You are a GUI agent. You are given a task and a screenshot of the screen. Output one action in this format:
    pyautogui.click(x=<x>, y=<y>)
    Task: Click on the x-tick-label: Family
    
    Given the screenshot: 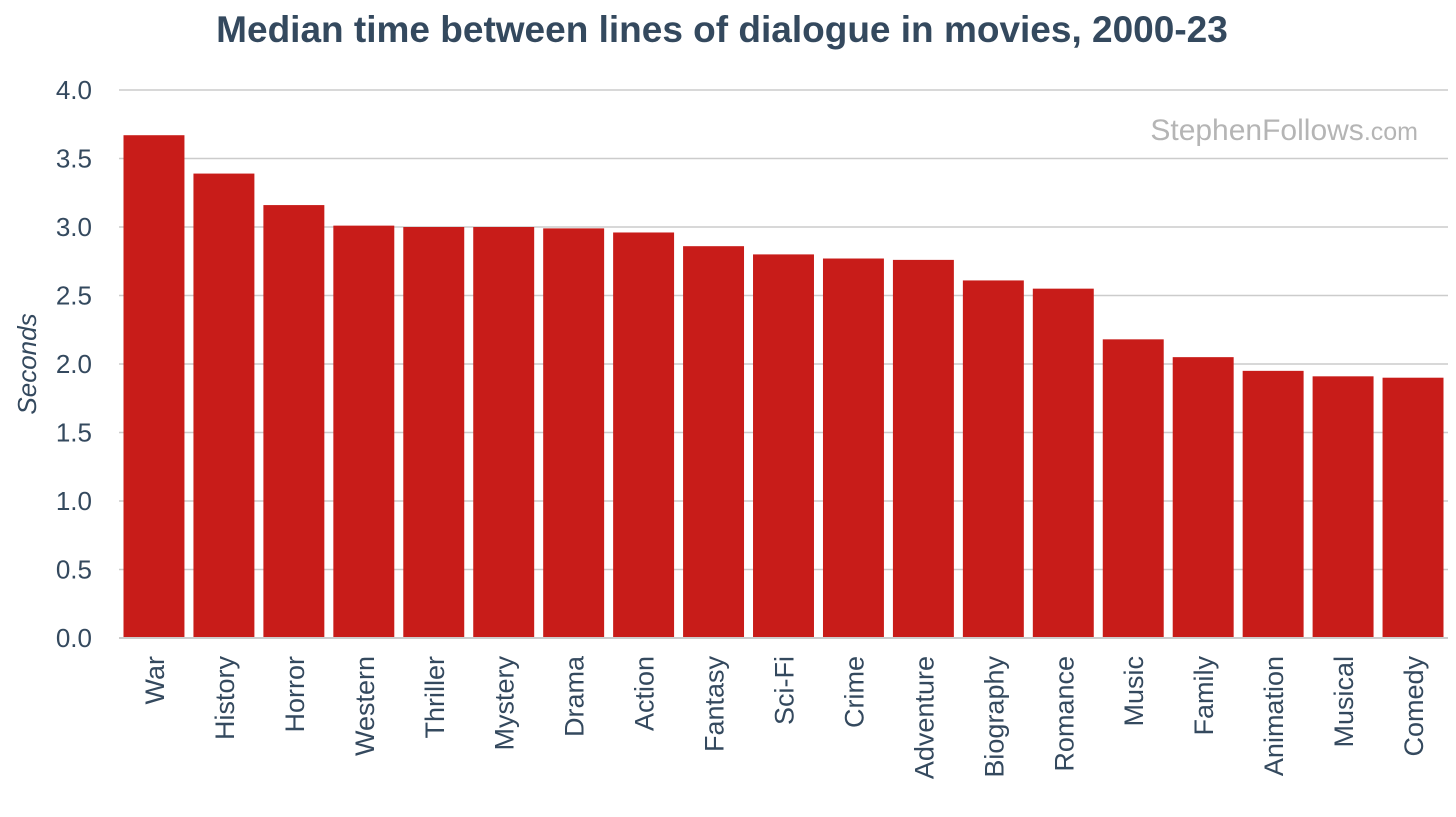 What is the action you would take?
    pyautogui.click(x=1204, y=696)
    